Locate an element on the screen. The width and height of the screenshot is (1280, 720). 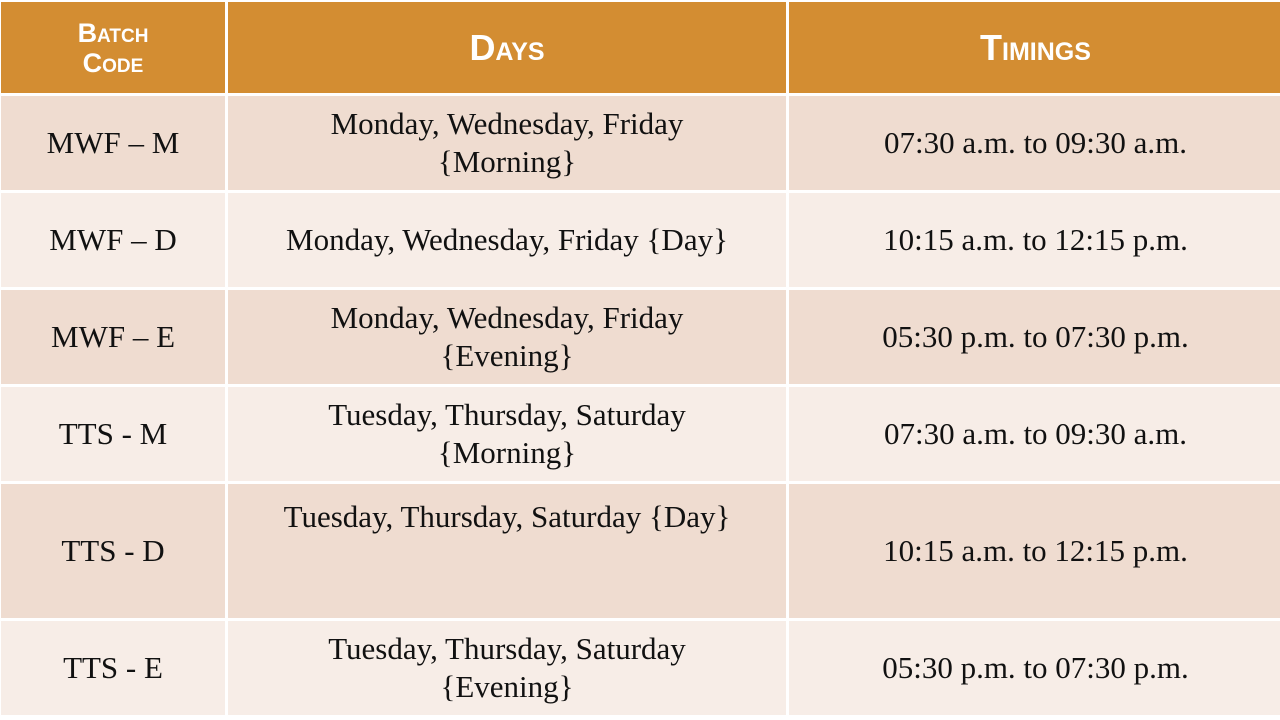
batch-code-cell: MWF – E is located at coordinates (113, 337).